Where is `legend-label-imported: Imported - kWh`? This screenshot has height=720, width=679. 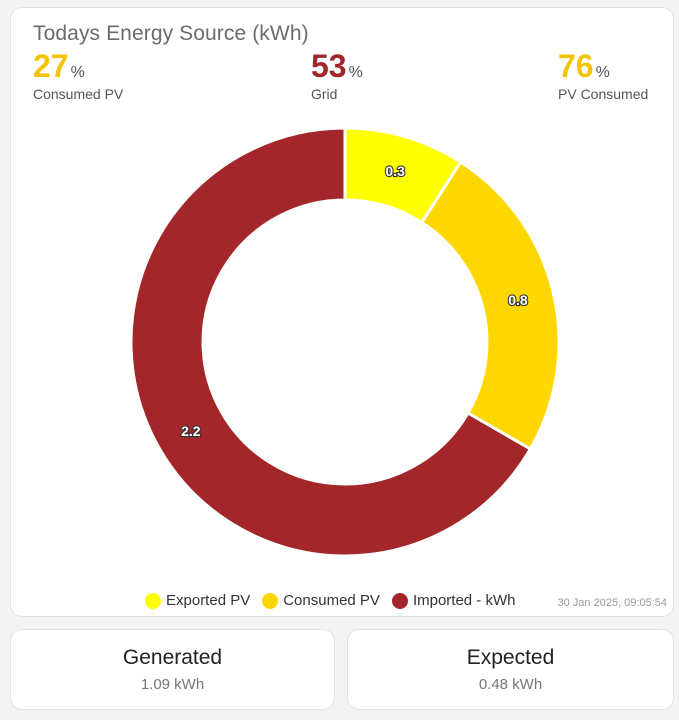
legend-label-imported: Imported - kWh is located at coordinates (464, 600).